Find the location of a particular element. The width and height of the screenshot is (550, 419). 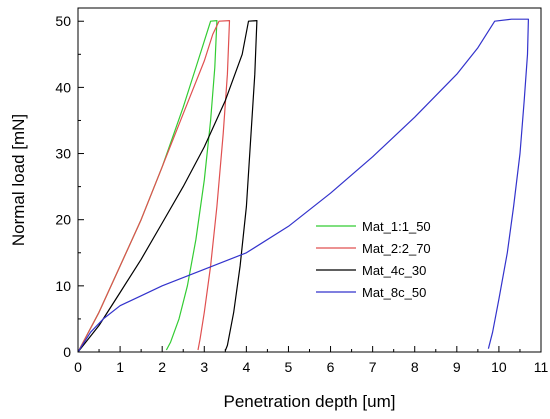

x-tick-label: 5 is located at coordinates (289, 367).